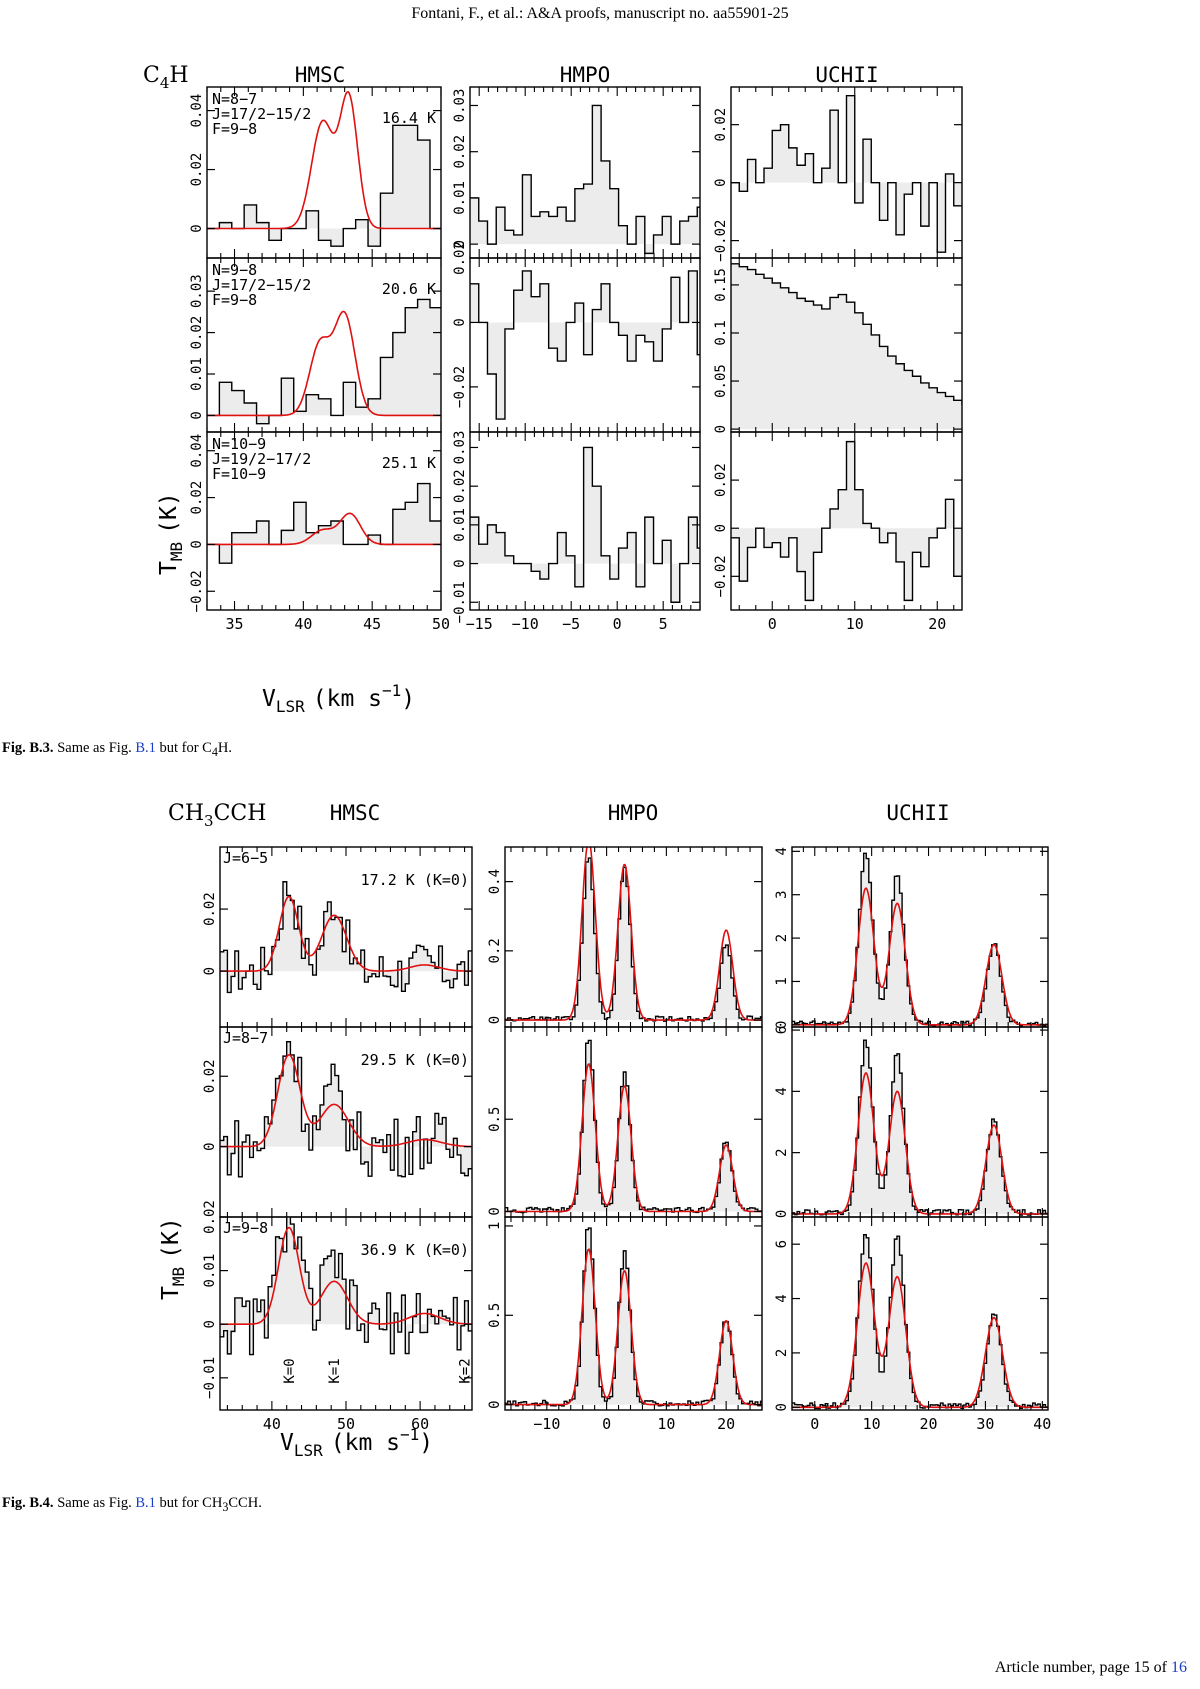 The height and width of the screenshot is (1689, 1200). What do you see at coordinates (495, 950) in the screenshot?
I see `y-tick-label: 0.2` at bounding box center [495, 950].